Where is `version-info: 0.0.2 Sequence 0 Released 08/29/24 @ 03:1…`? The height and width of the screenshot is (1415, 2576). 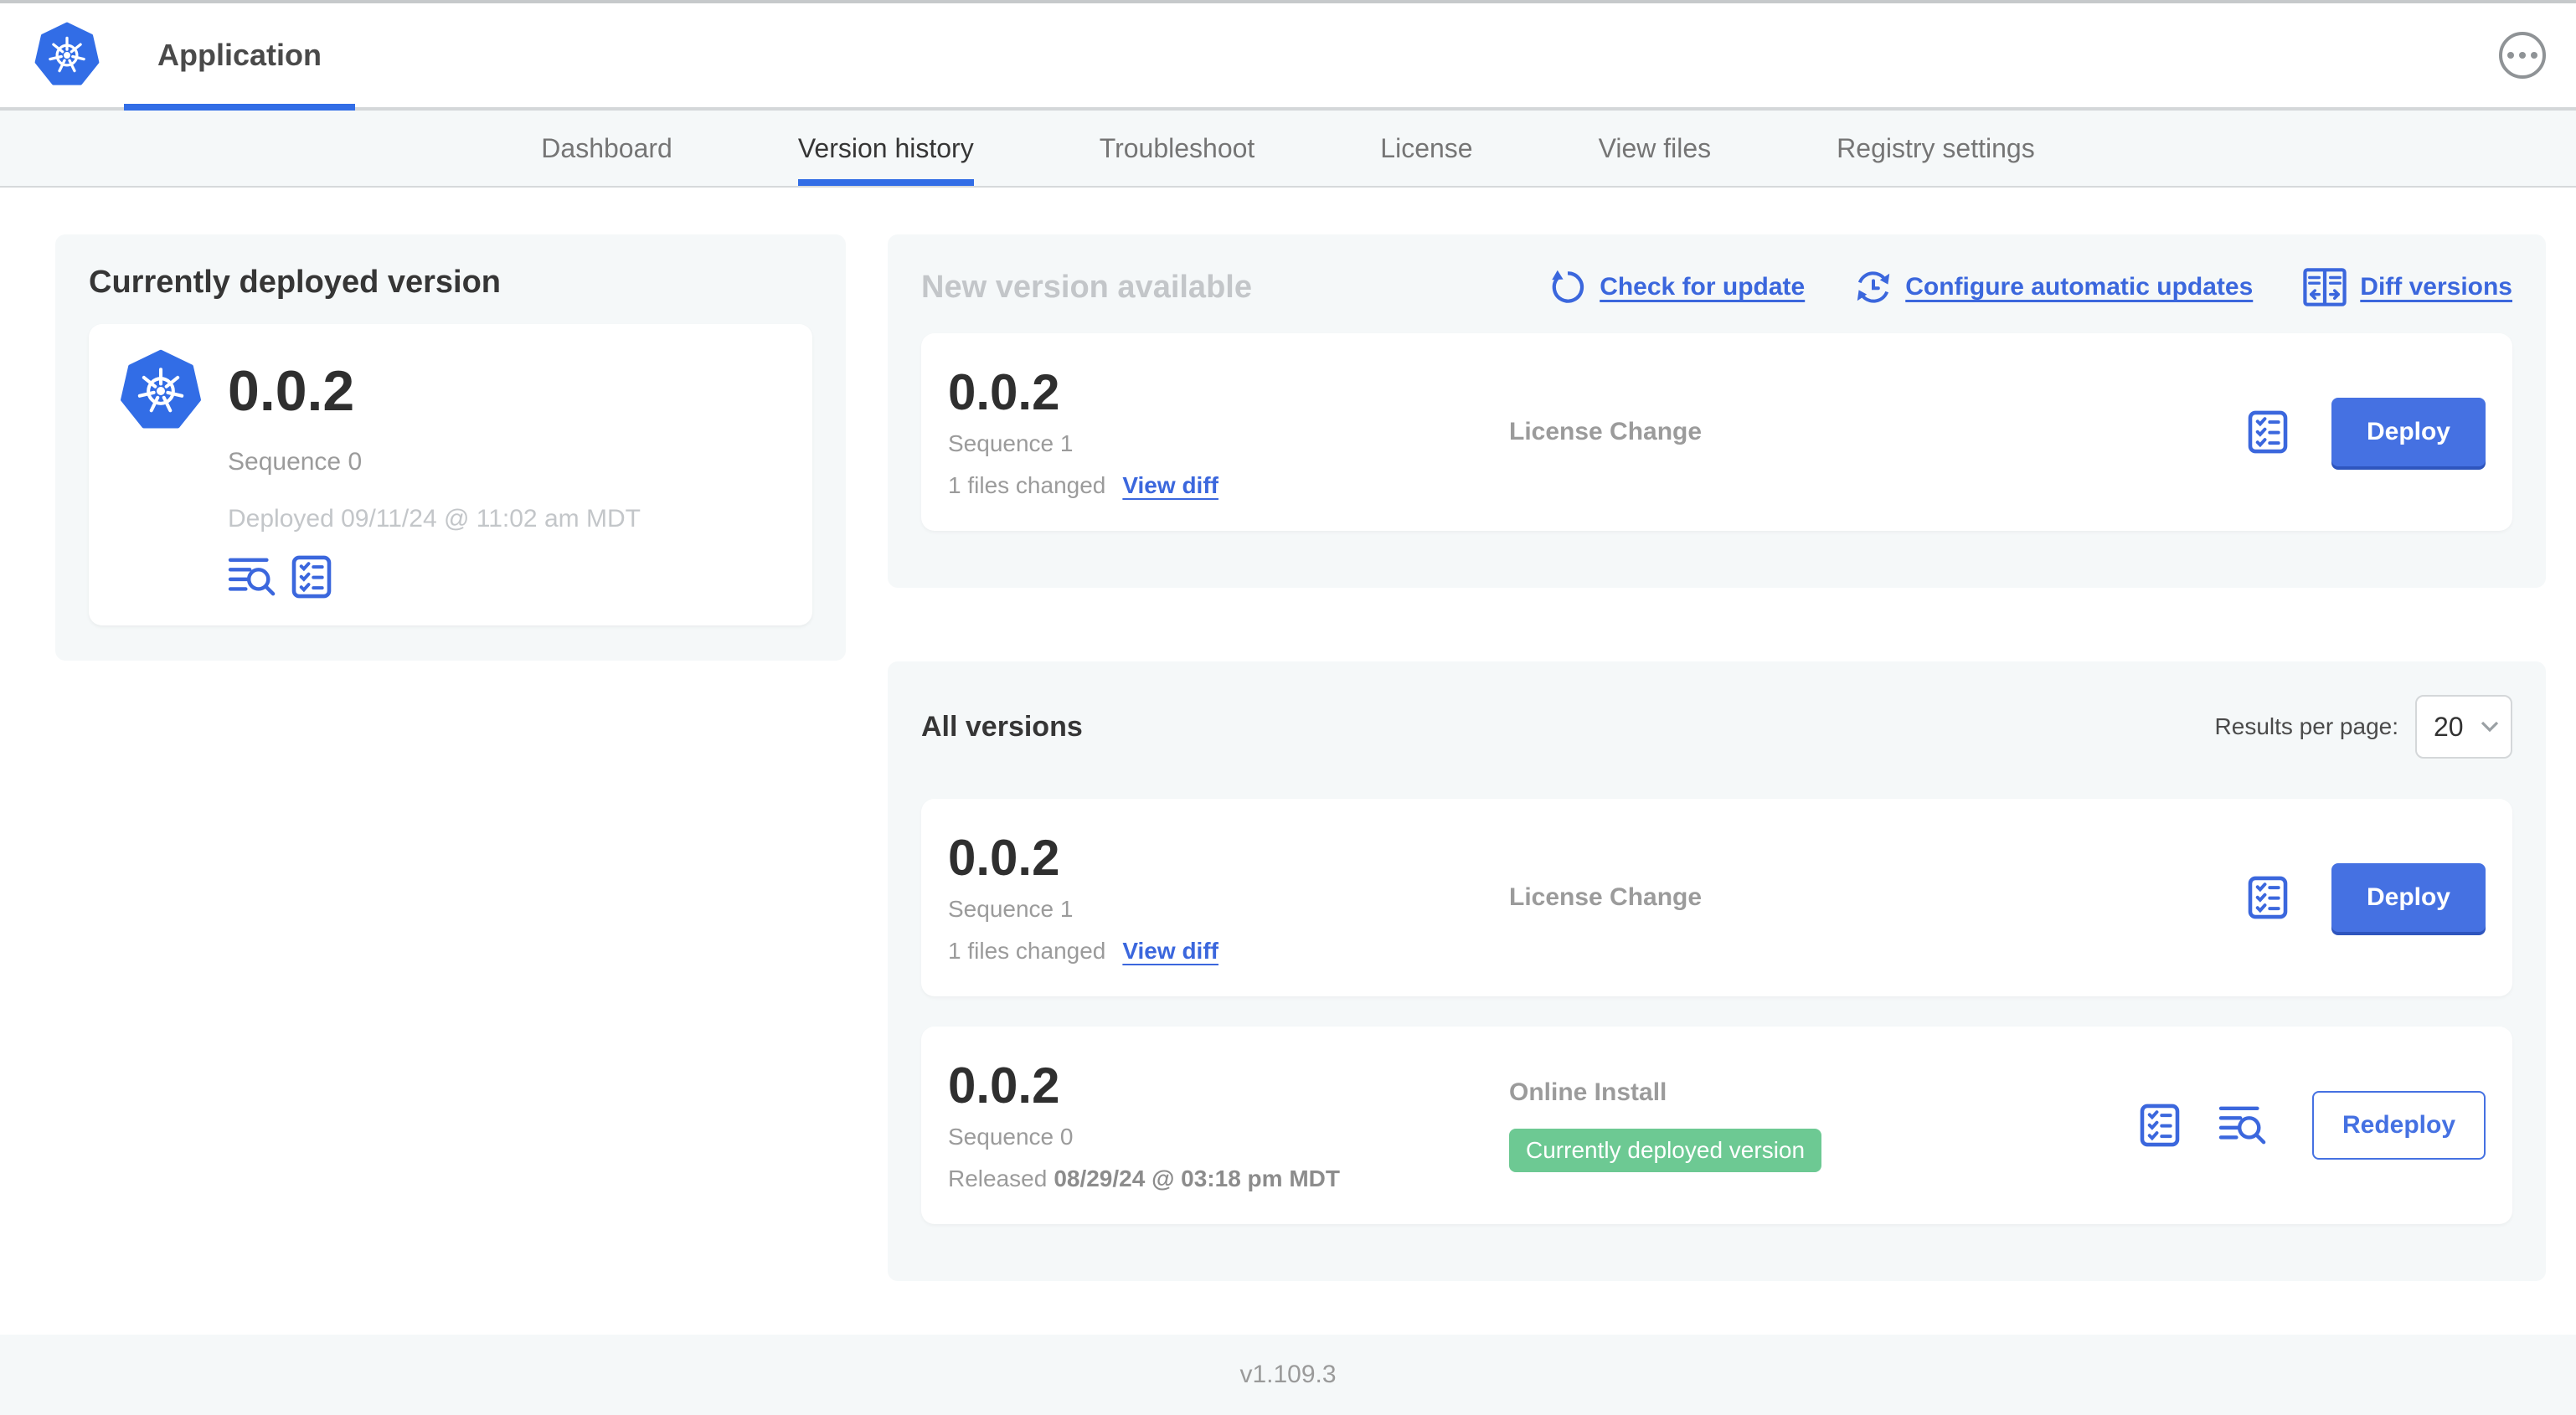
version-info: 0.0.2 Sequence 0 Released 08/29/24 @ 03:1… is located at coordinates (1228, 1125).